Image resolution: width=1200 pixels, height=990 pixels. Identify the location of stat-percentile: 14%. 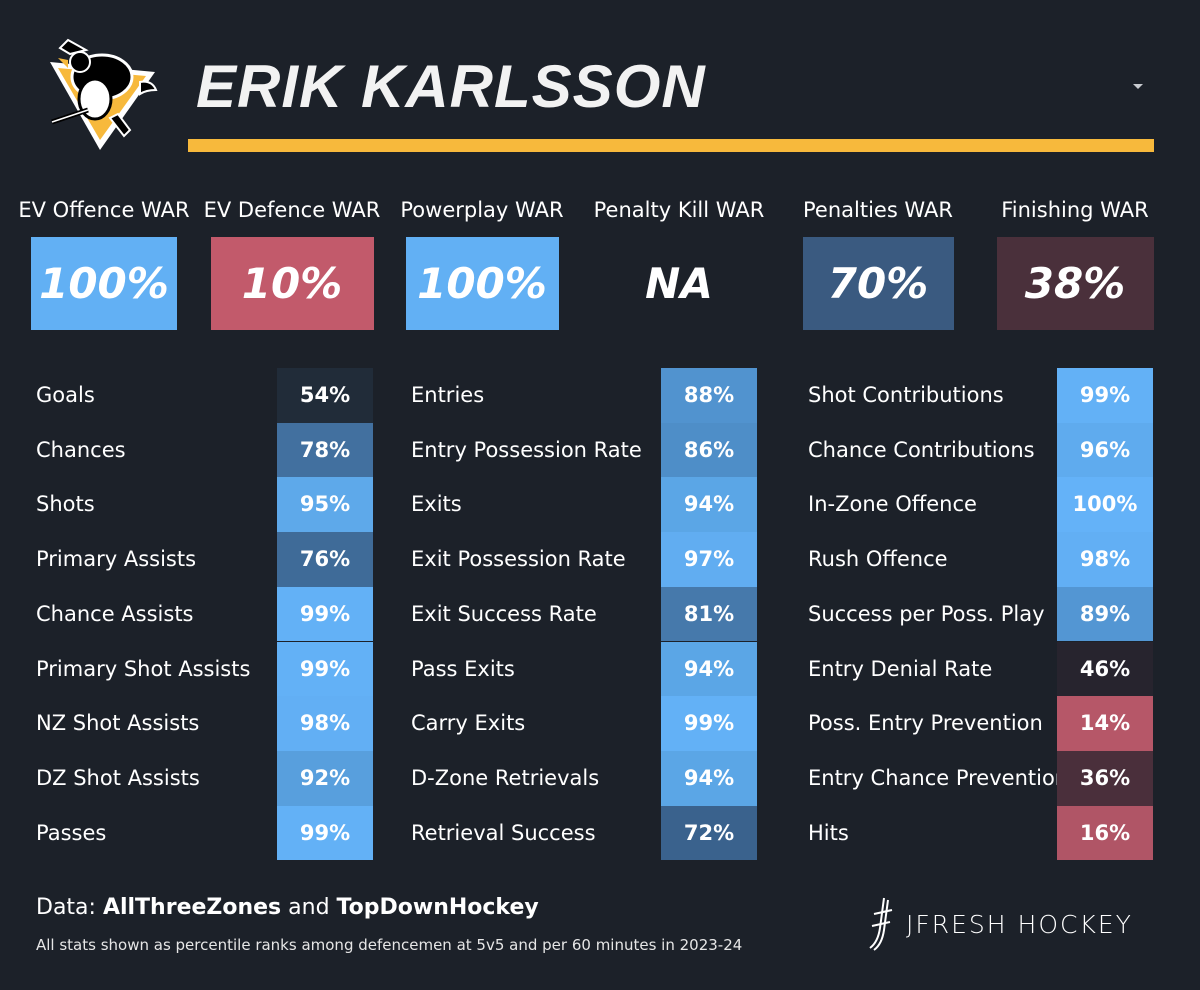
(1105, 723).